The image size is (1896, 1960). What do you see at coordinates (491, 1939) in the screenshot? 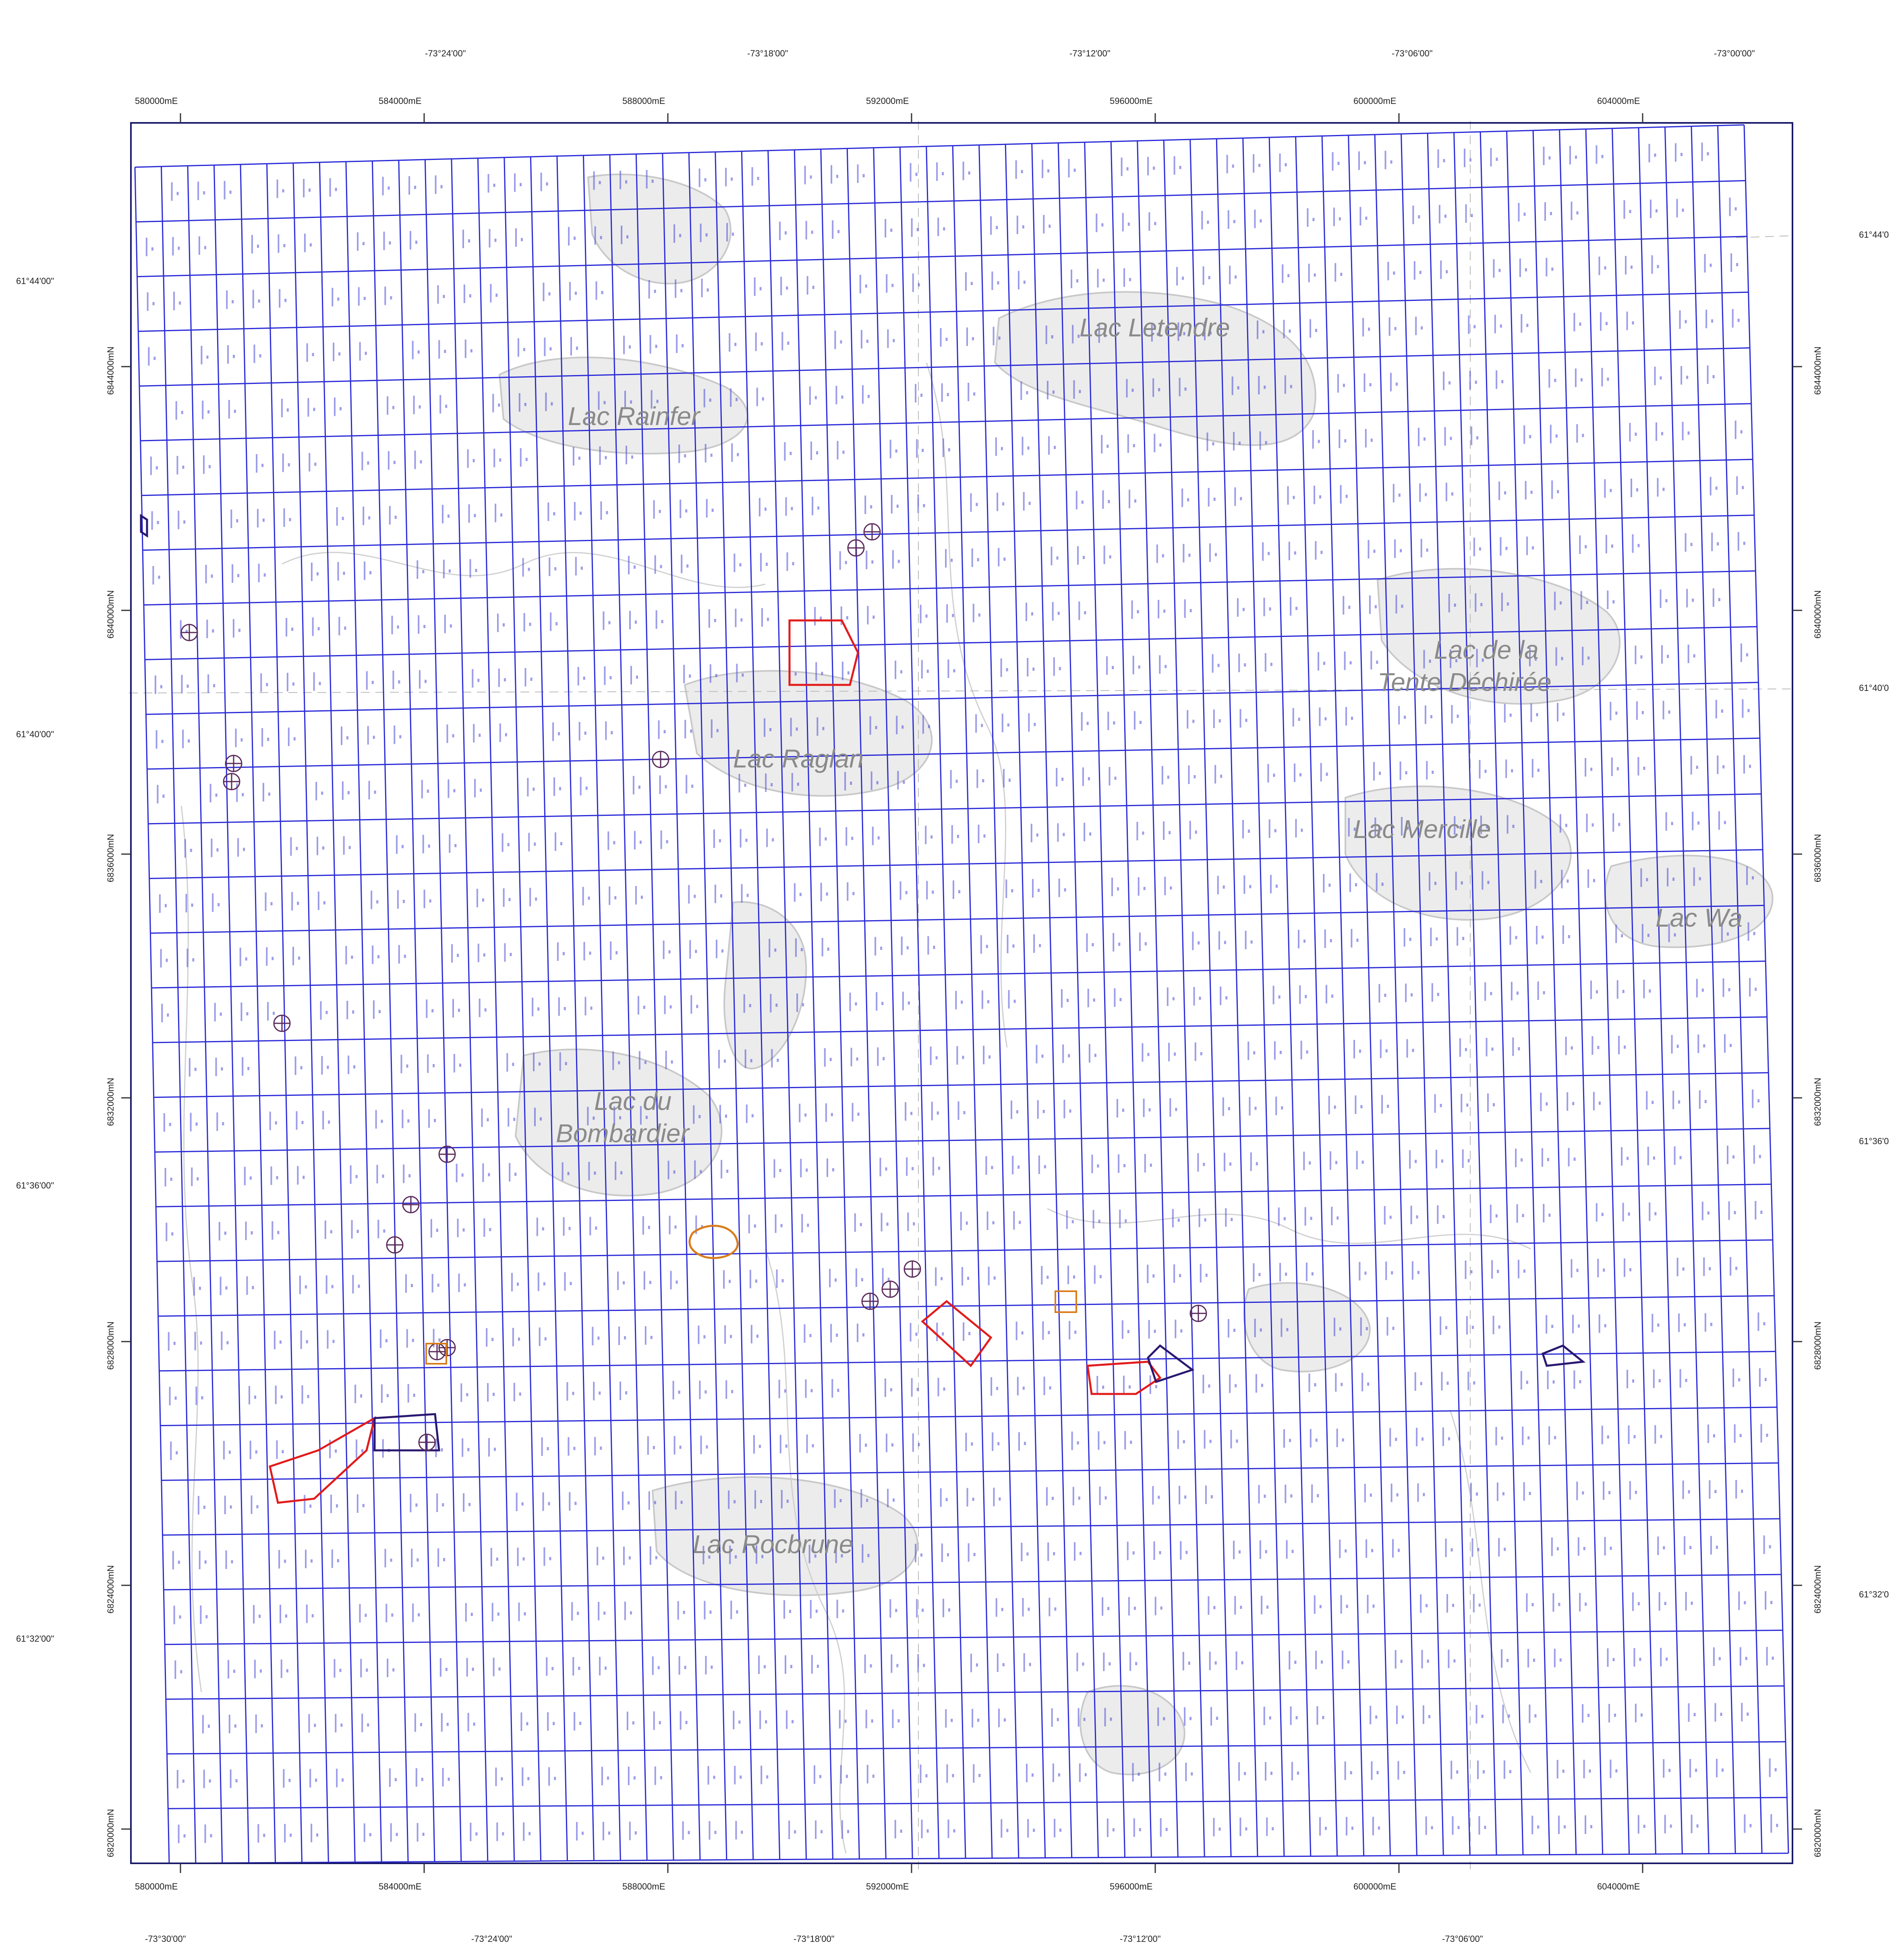
I see `bottom-longitude-label: -73°24'00"` at bounding box center [491, 1939].